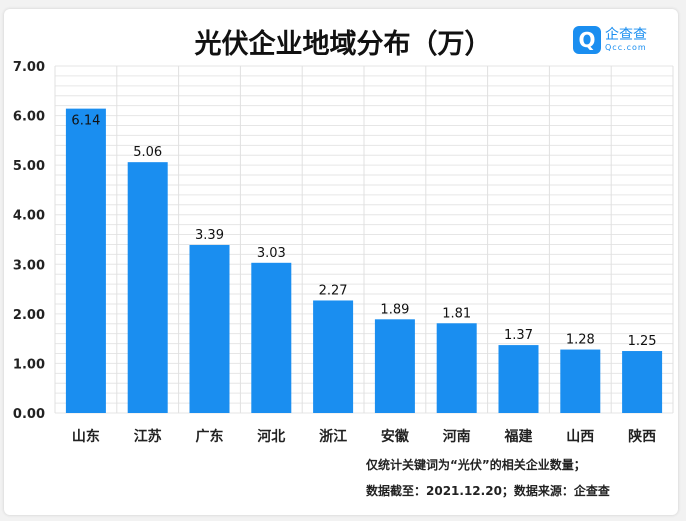  Describe the element at coordinates (394, 309) in the screenshot. I see `data-label: 1.89` at that location.